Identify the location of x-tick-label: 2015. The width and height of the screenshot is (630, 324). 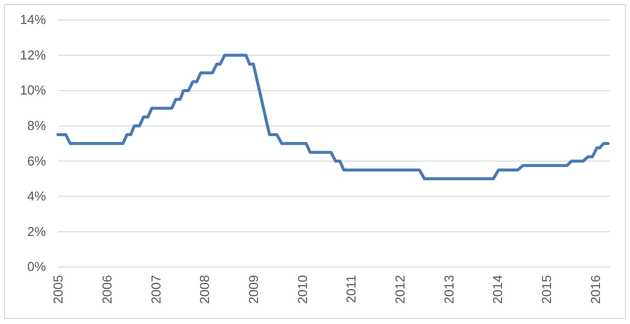
(546, 289).